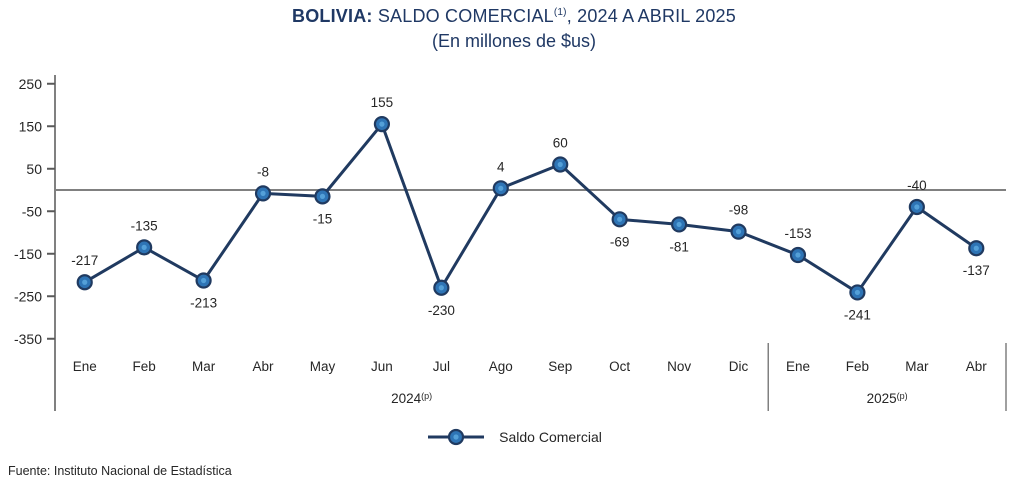  Describe the element at coordinates (411, 398) in the screenshot. I see `year-group-label: 2024(p)` at that location.